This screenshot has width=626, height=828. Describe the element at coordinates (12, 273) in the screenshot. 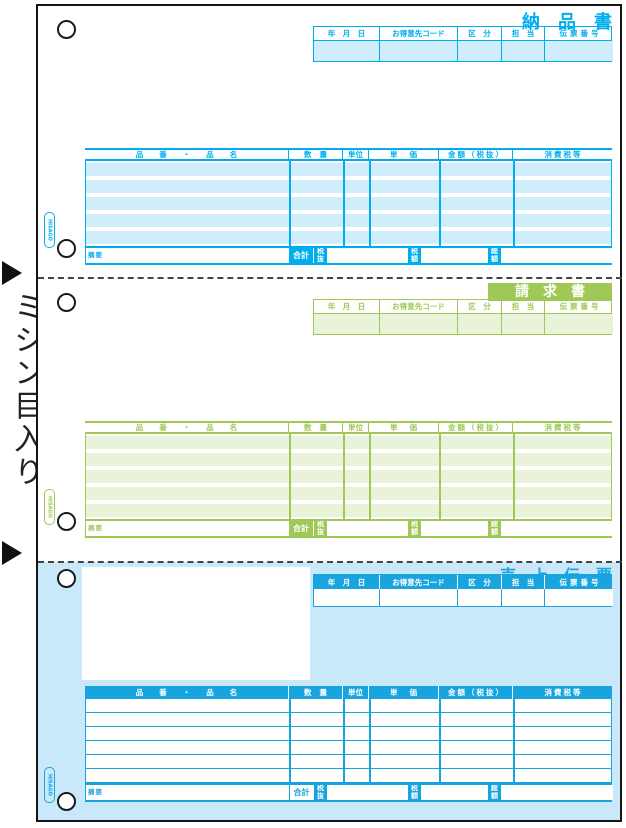

I see `perforation-arrow-top-icon` at that location.